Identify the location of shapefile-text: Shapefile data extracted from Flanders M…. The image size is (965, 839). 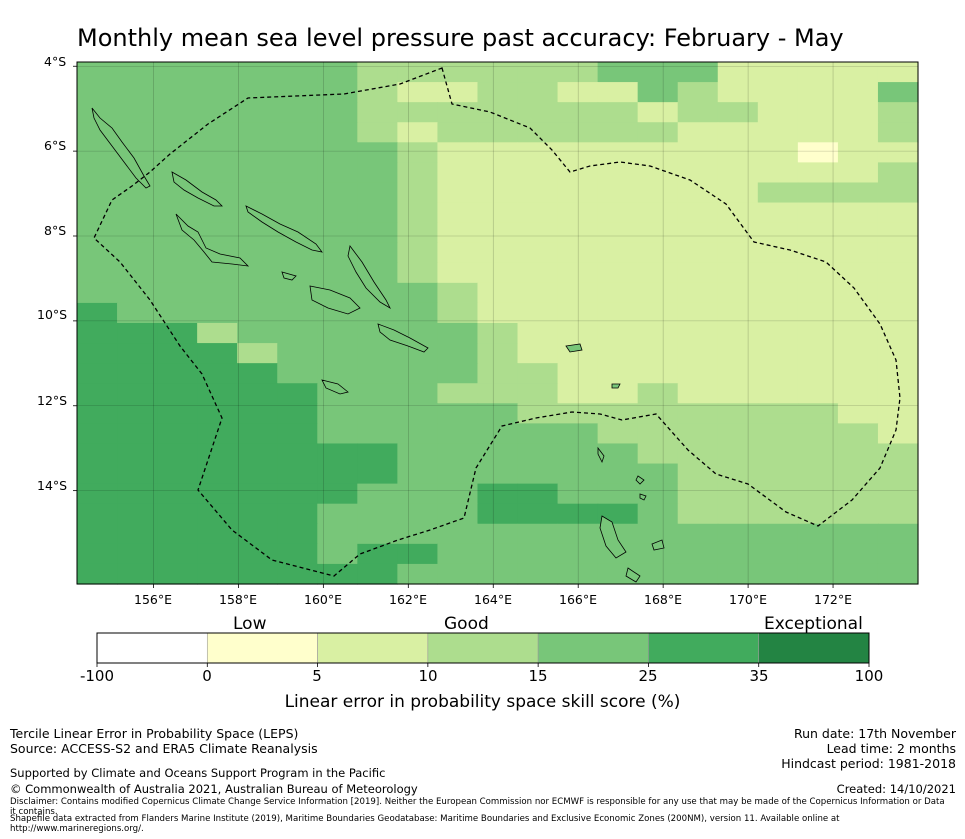
(425, 824).